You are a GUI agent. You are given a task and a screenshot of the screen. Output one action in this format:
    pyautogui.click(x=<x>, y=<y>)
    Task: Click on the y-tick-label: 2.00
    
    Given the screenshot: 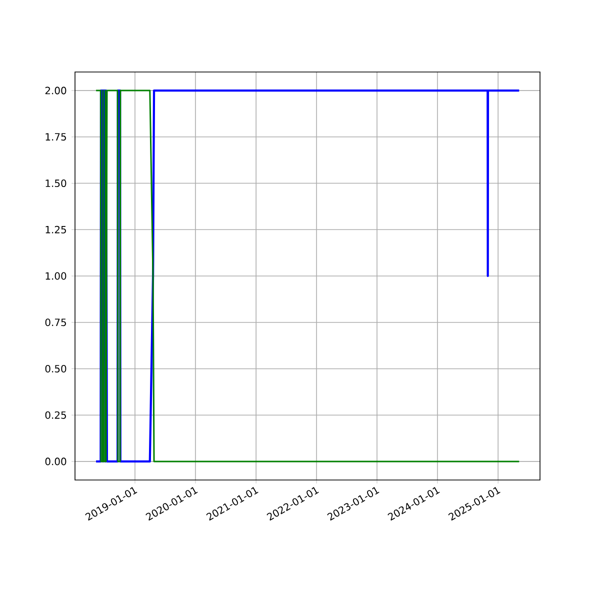 What is the action you would take?
    pyautogui.click(x=55, y=90)
    